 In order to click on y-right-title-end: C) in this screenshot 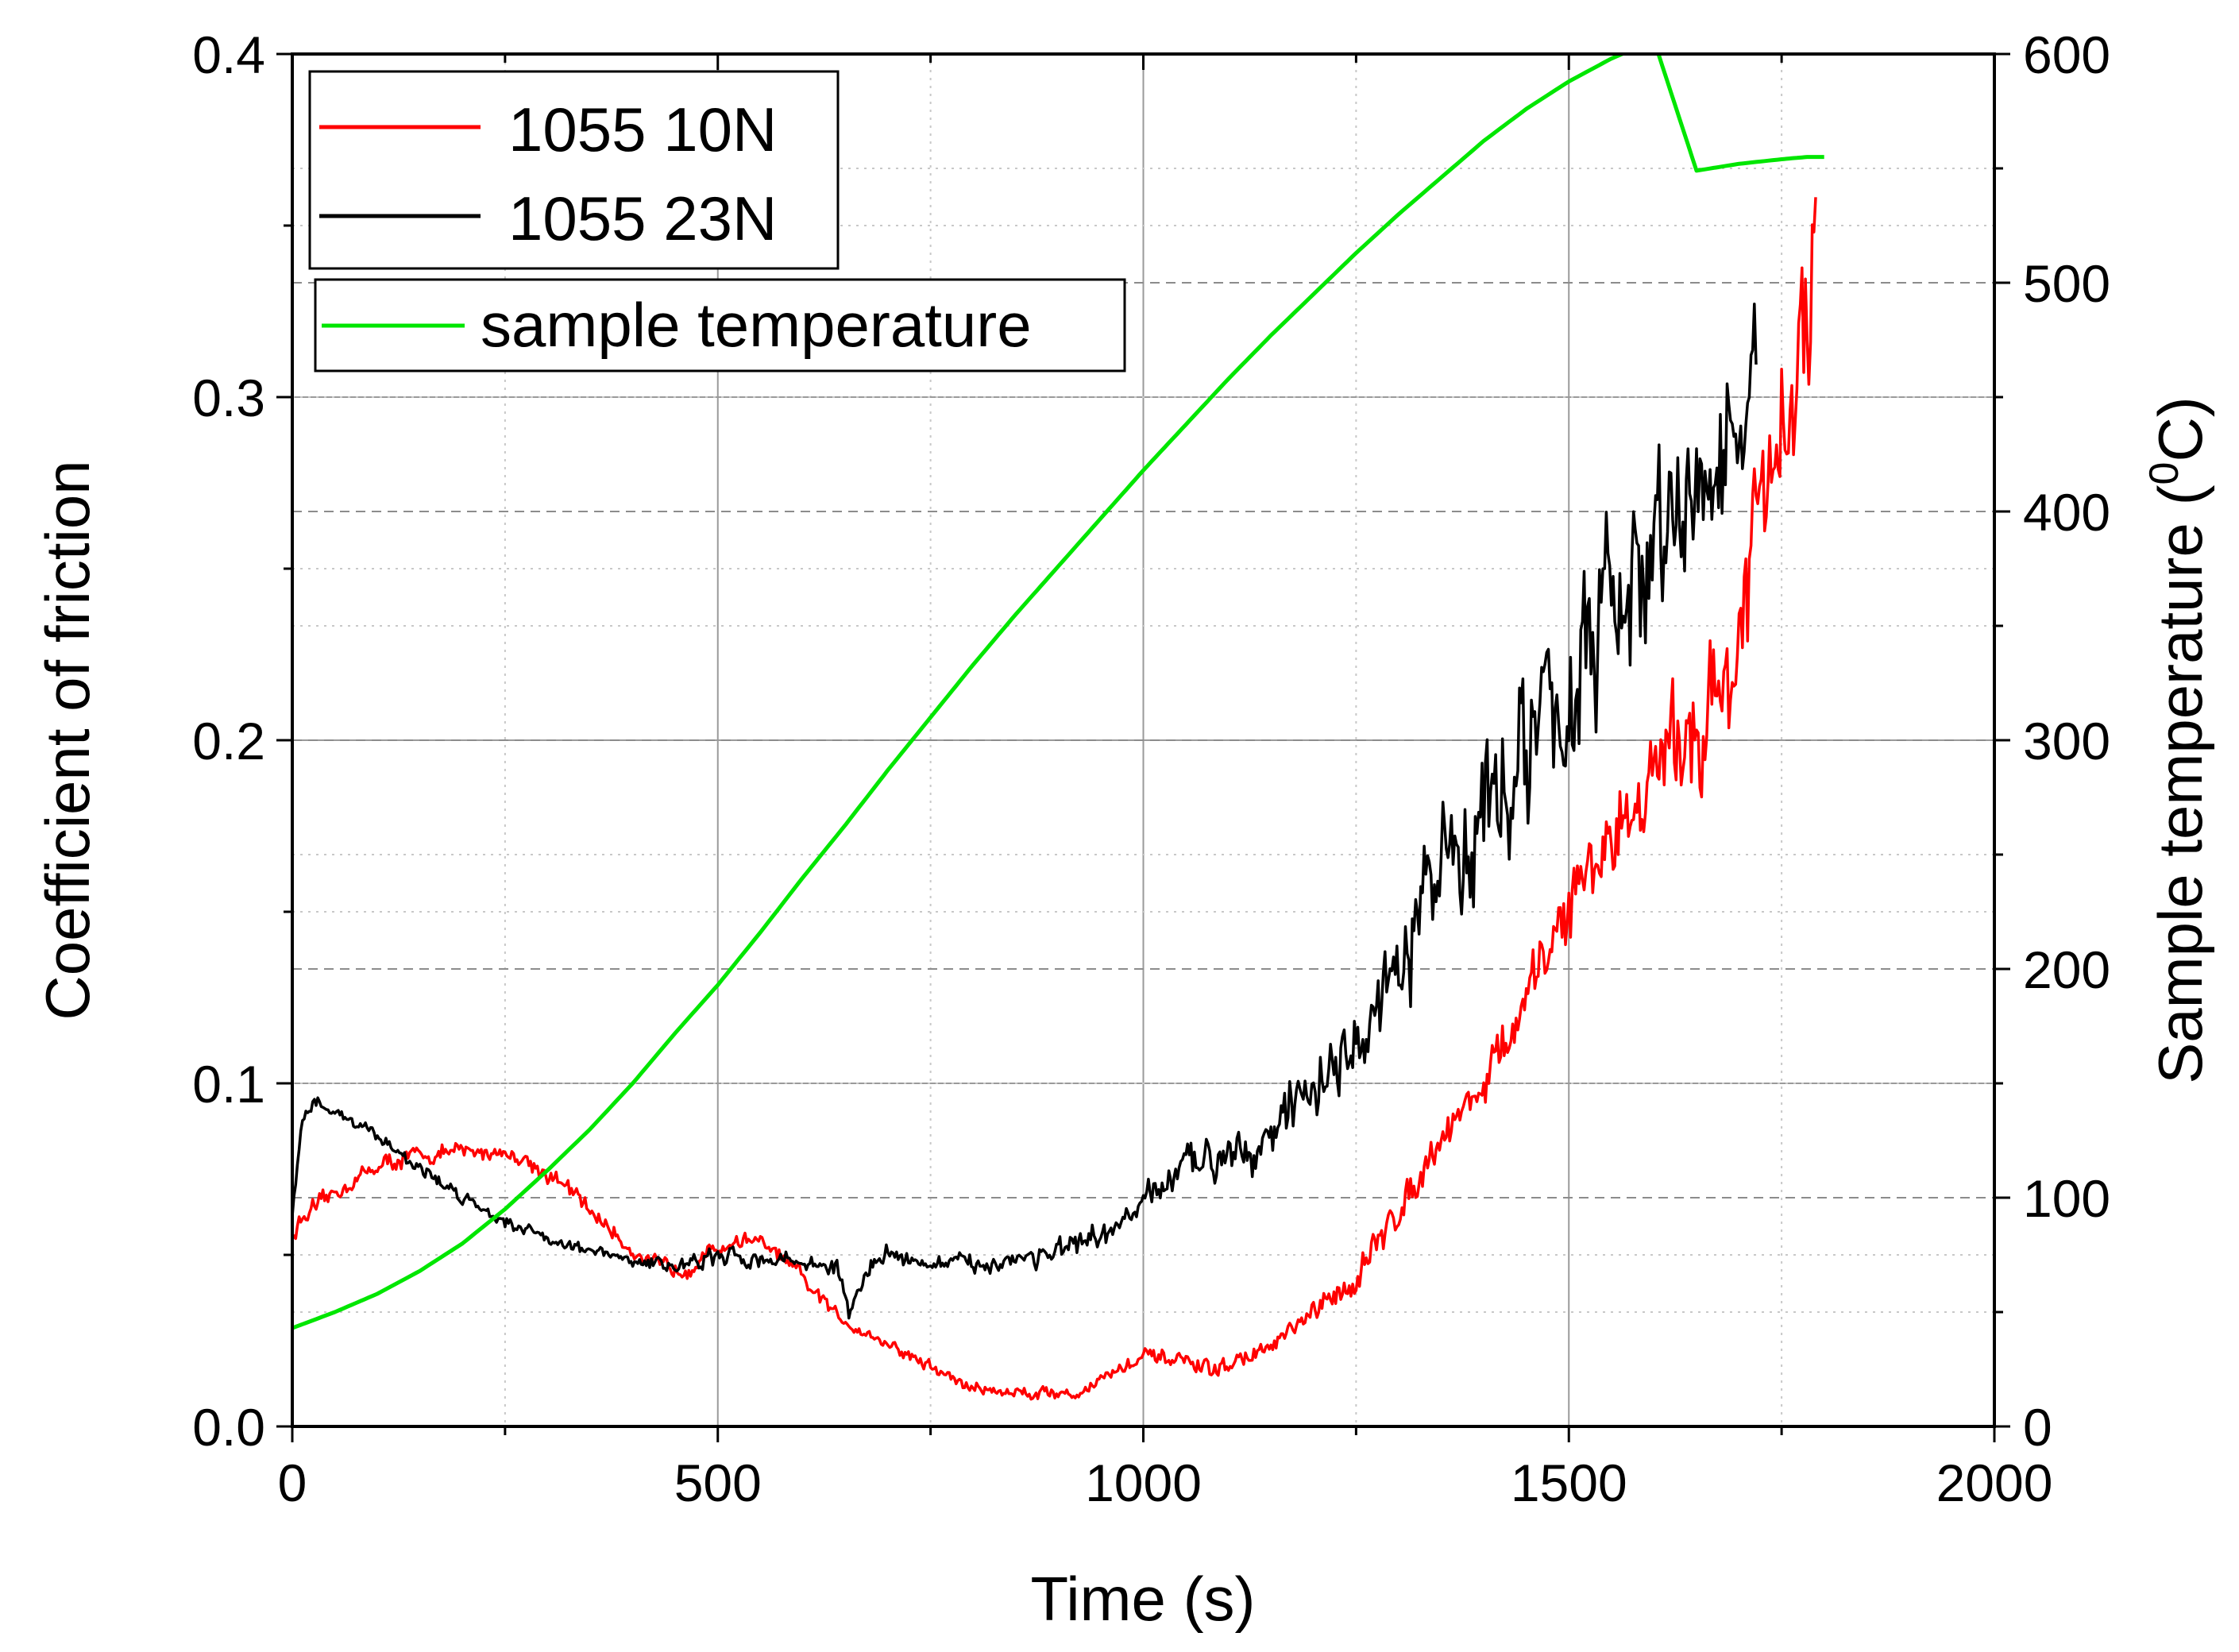, I will do `click(2180, 428)`.